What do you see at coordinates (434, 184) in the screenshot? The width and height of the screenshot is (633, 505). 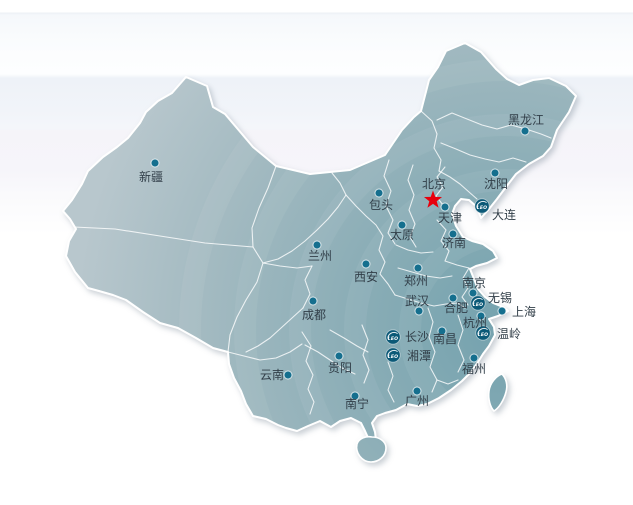 I see `city-label-beijing: 北京` at bounding box center [434, 184].